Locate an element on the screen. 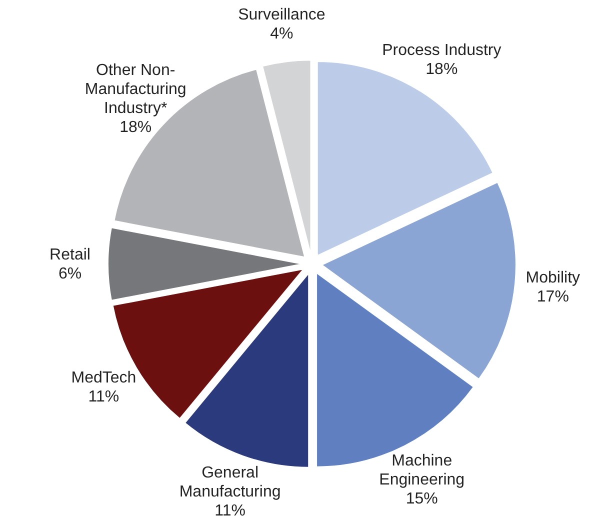 Image resolution: width=606 pixels, height=530 pixels. slice-label: General Manufacturing is located at coordinates (230, 482).